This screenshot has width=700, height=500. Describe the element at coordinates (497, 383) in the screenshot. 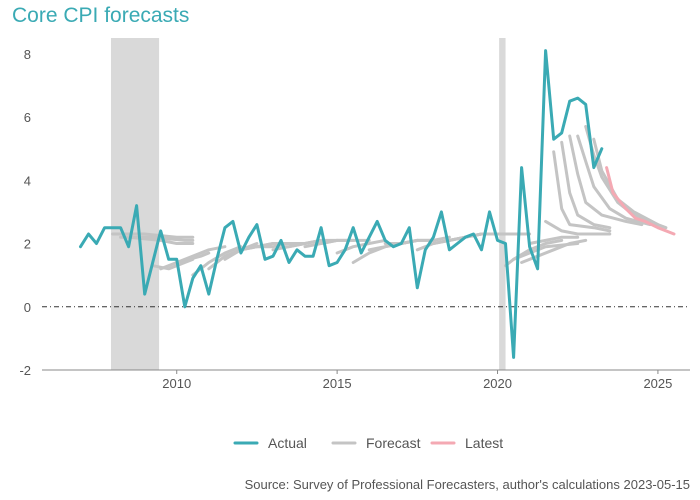

I see `x-tick-label: 2020` at that location.